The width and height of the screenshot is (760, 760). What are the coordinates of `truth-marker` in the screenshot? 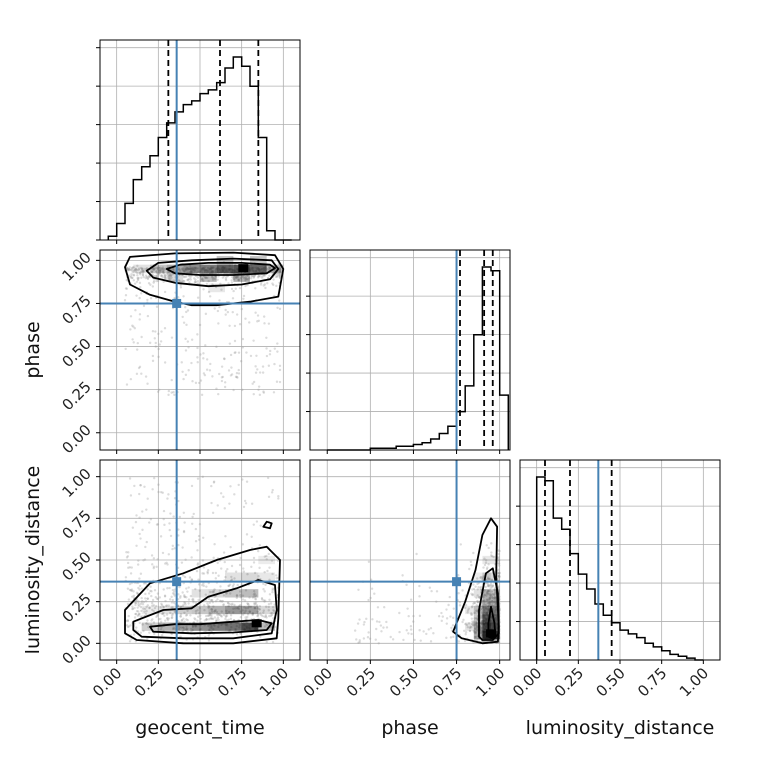 It's located at (177, 582).